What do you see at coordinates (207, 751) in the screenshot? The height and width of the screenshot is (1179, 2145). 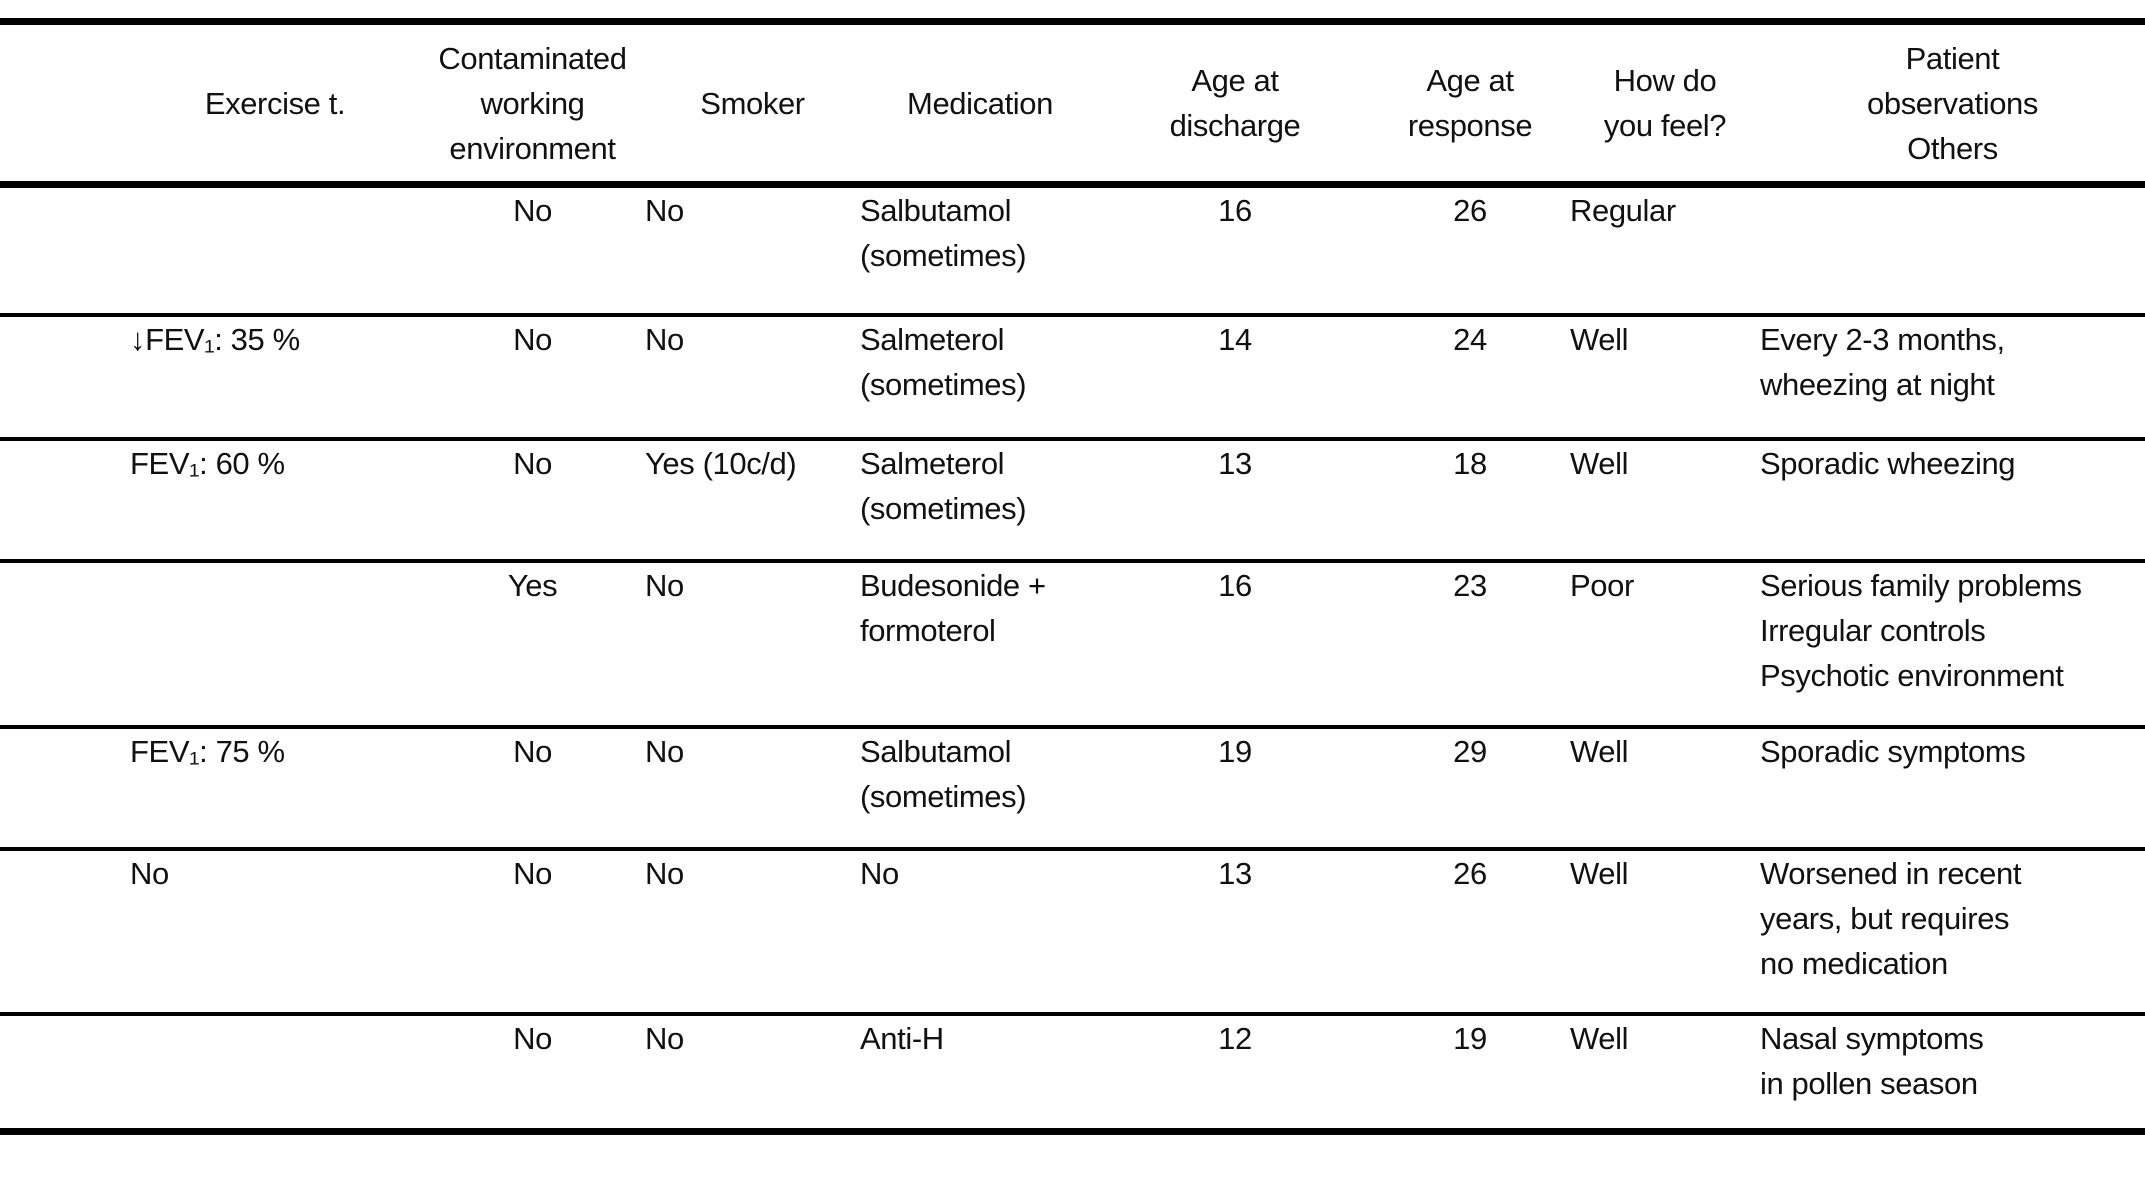 I see `cell-exercise-test: FEV₁: 75 %` at bounding box center [207, 751].